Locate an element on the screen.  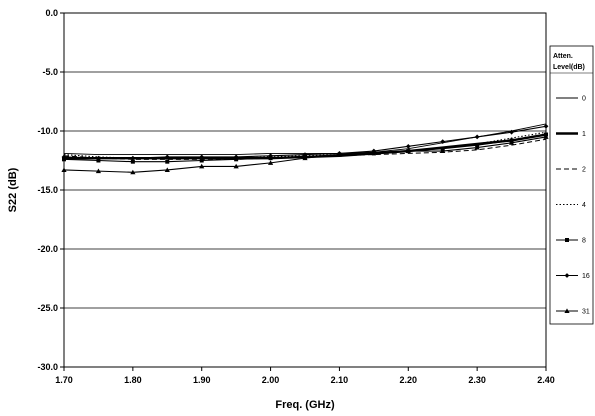
legend-label-2: 2 is located at coordinates (584, 170).